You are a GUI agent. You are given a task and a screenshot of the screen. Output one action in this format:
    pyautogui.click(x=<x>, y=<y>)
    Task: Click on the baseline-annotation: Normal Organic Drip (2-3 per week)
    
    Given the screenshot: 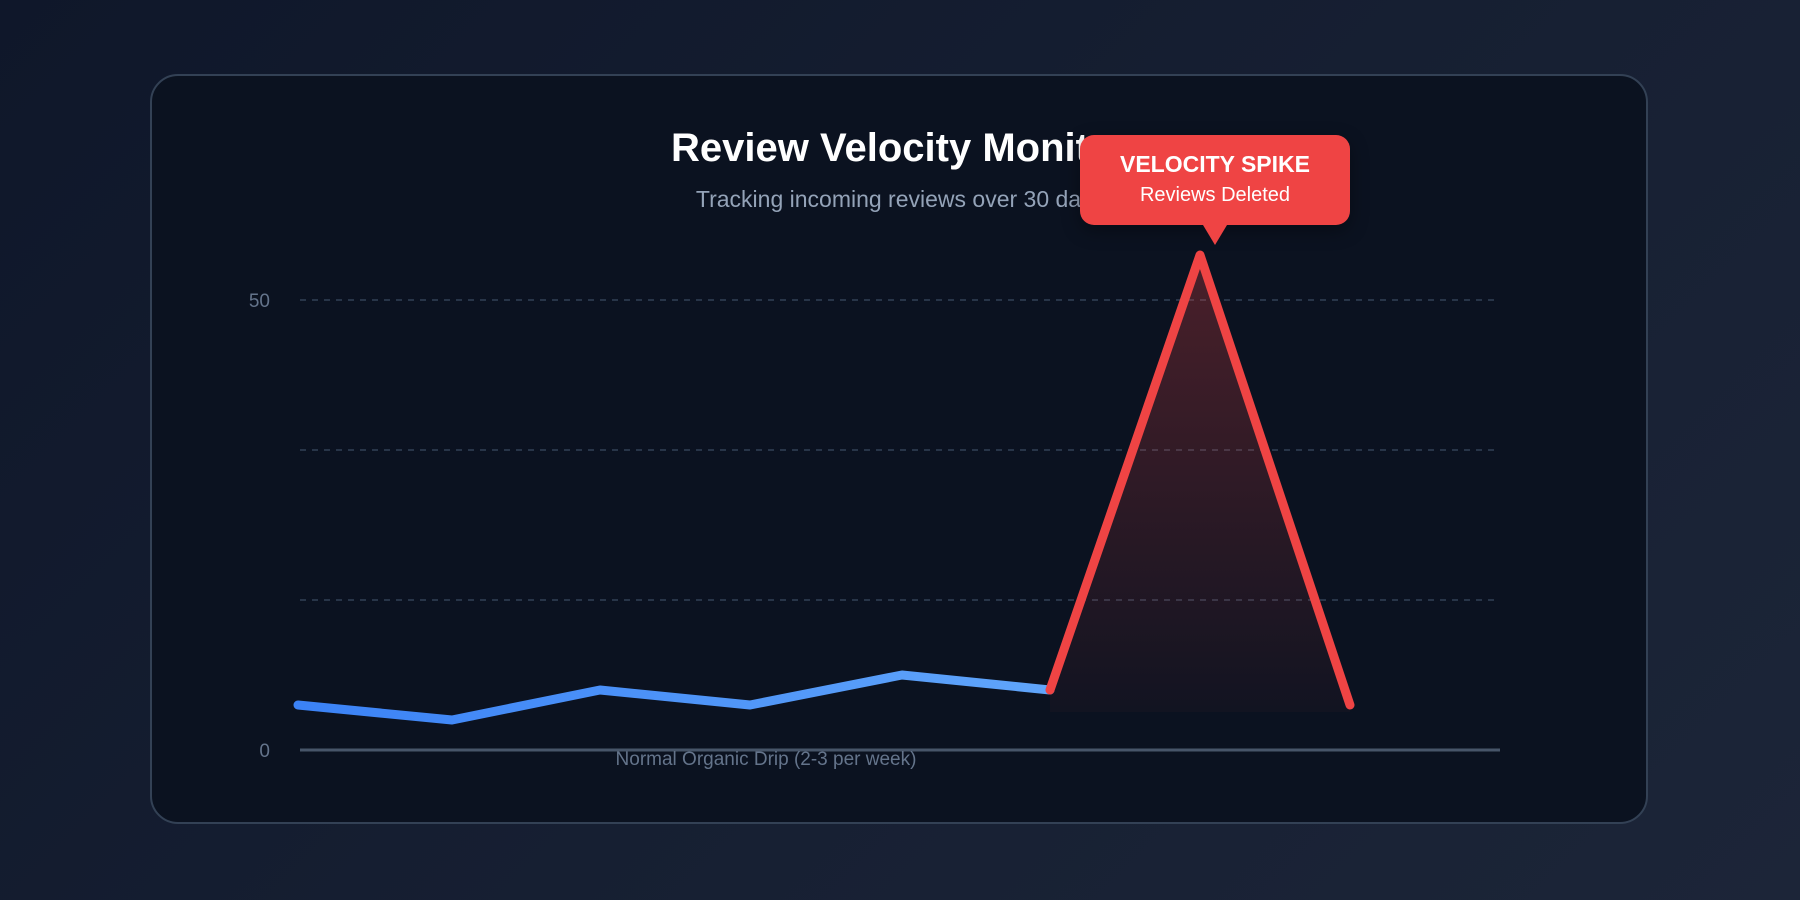 What is the action you would take?
    pyautogui.click(x=766, y=759)
    